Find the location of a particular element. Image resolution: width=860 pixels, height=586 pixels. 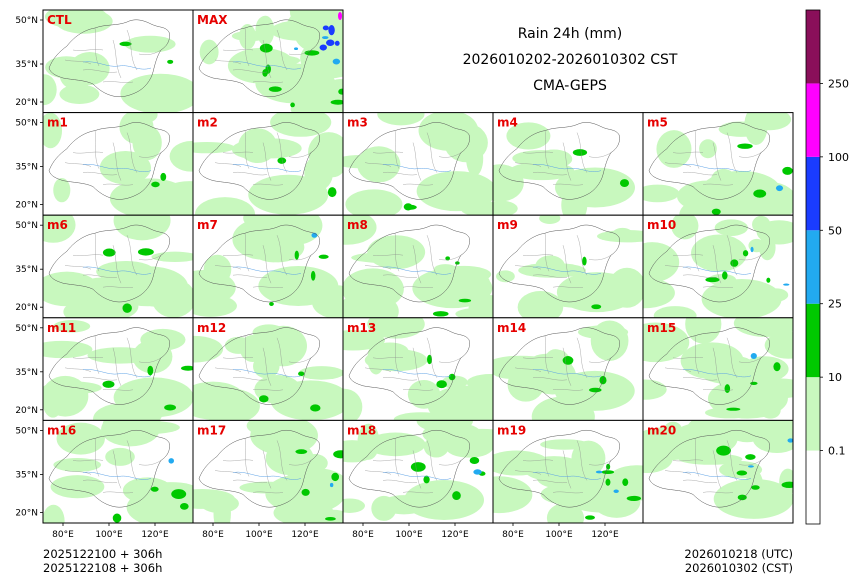

lon-tick-label: 80°E is located at coordinates (513, 535).